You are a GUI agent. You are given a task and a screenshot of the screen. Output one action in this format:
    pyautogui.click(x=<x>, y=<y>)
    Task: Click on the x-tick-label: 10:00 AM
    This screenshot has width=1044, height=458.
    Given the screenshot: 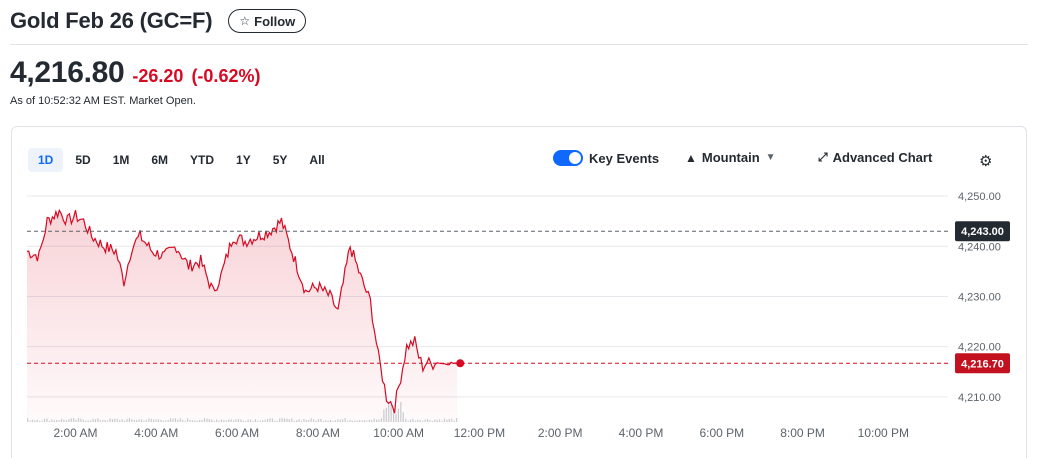 What is the action you would take?
    pyautogui.click(x=398, y=433)
    